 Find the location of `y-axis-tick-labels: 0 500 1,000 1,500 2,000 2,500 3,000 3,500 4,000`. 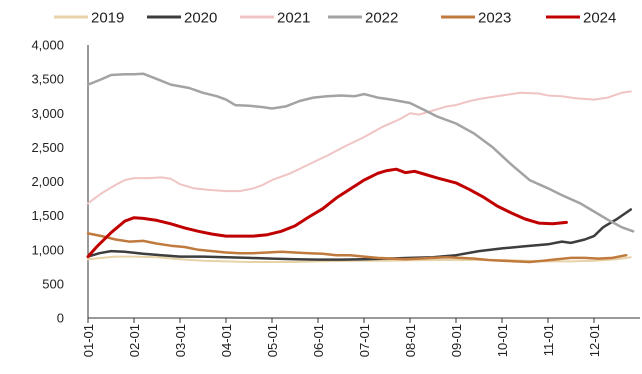

y-axis-tick-labels: 0 500 1,000 1,500 2,000 2,500 3,000 3,500 4,000 is located at coordinates (47, 182).